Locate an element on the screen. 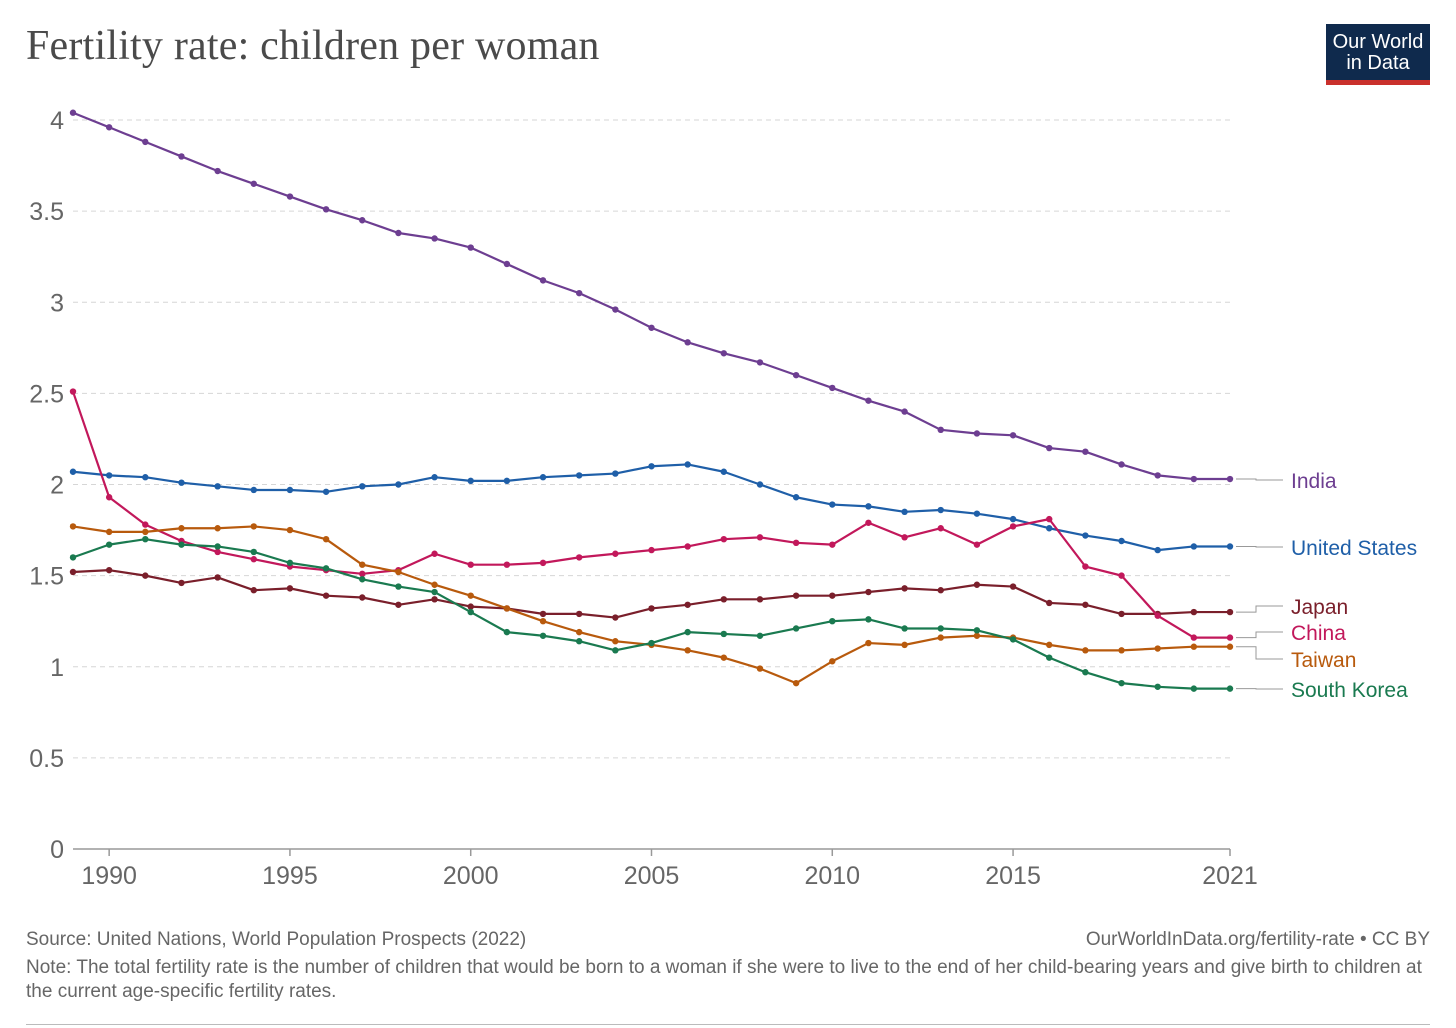 This screenshot has width=1456, height=1028. x-tick-label: 2021 is located at coordinates (1230, 876).